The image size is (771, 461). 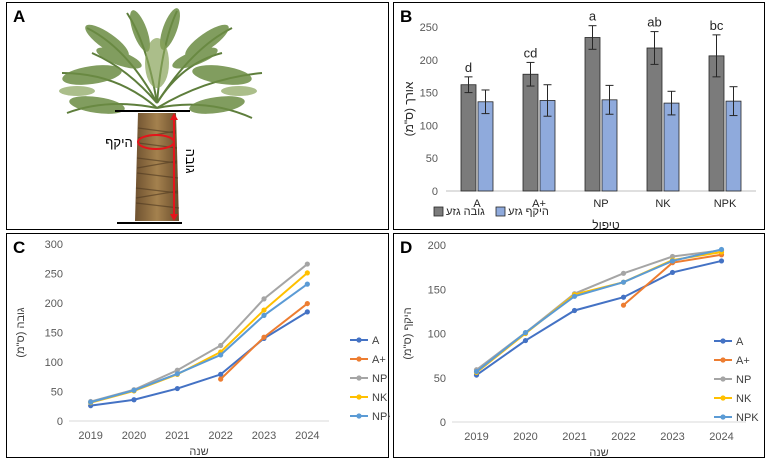 What do you see at coordinates (539, 204) in the screenshot?
I see `x-tick-label: A+` at bounding box center [539, 204].